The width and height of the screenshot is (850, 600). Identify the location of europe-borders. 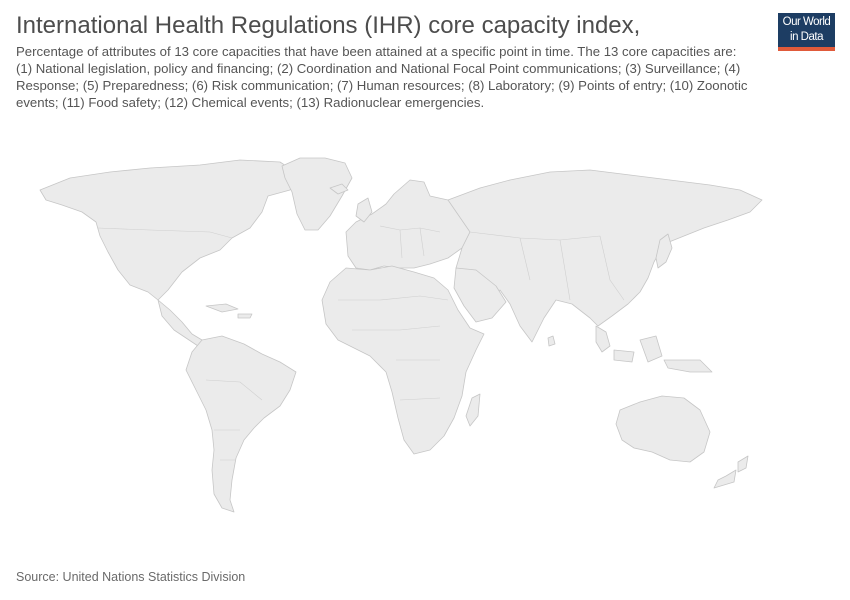
(410, 242).